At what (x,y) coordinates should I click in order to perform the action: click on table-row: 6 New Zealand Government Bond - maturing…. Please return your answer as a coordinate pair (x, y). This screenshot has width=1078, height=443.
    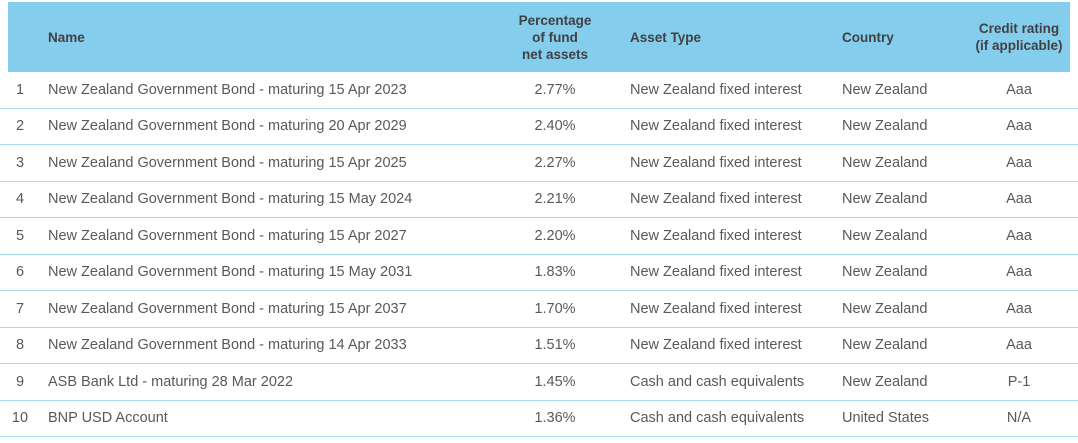
    Looking at the image, I should click on (539, 273).